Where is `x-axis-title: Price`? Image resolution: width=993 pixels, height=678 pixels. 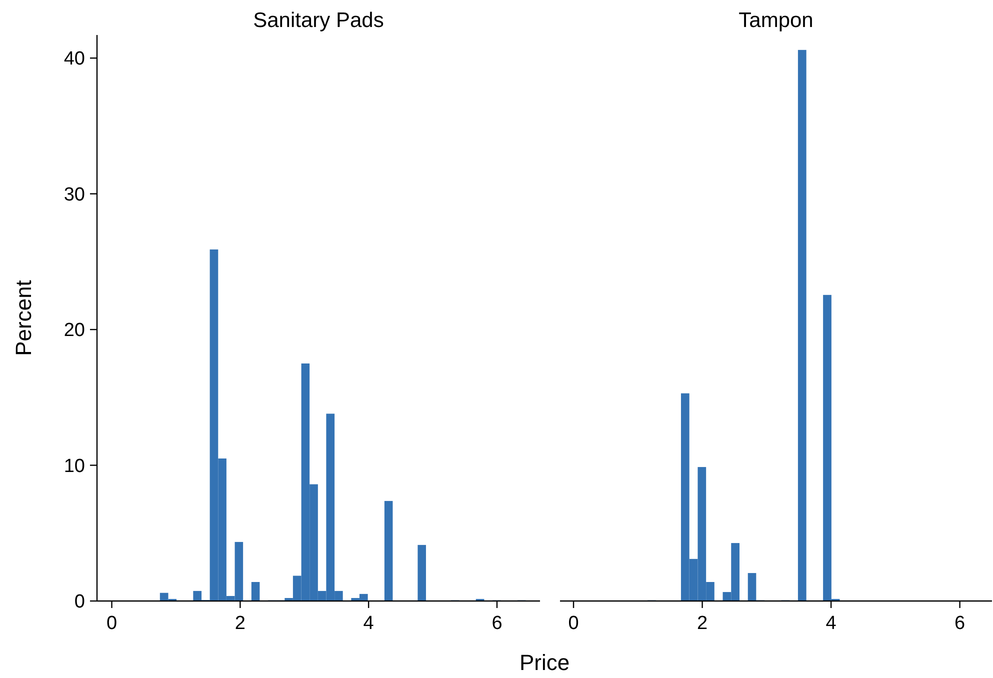 x-axis-title: Price is located at coordinates (544, 662).